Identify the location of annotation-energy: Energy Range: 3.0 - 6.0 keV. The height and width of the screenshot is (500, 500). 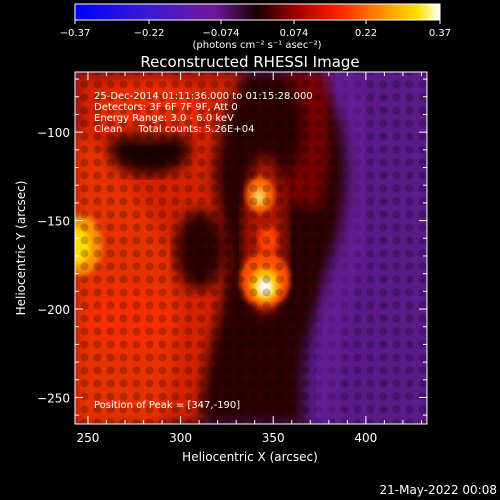
(164, 118).